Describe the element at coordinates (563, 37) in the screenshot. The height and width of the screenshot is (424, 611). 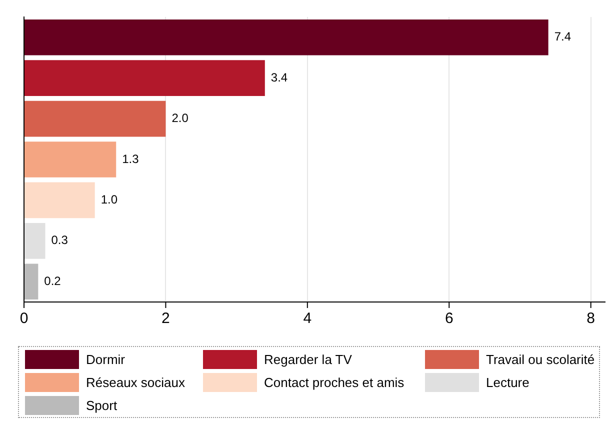
I see `data-label: 7.4` at that location.